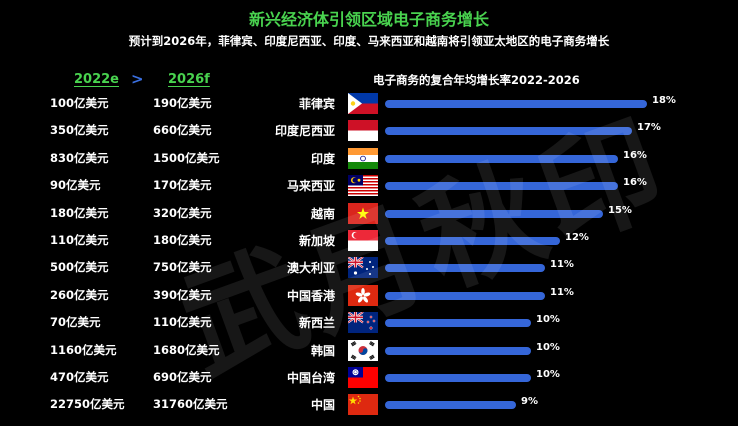 Image resolution: width=738 pixels, height=426 pixels. I want to click on value-2026: 660亿美元, so click(182, 130).